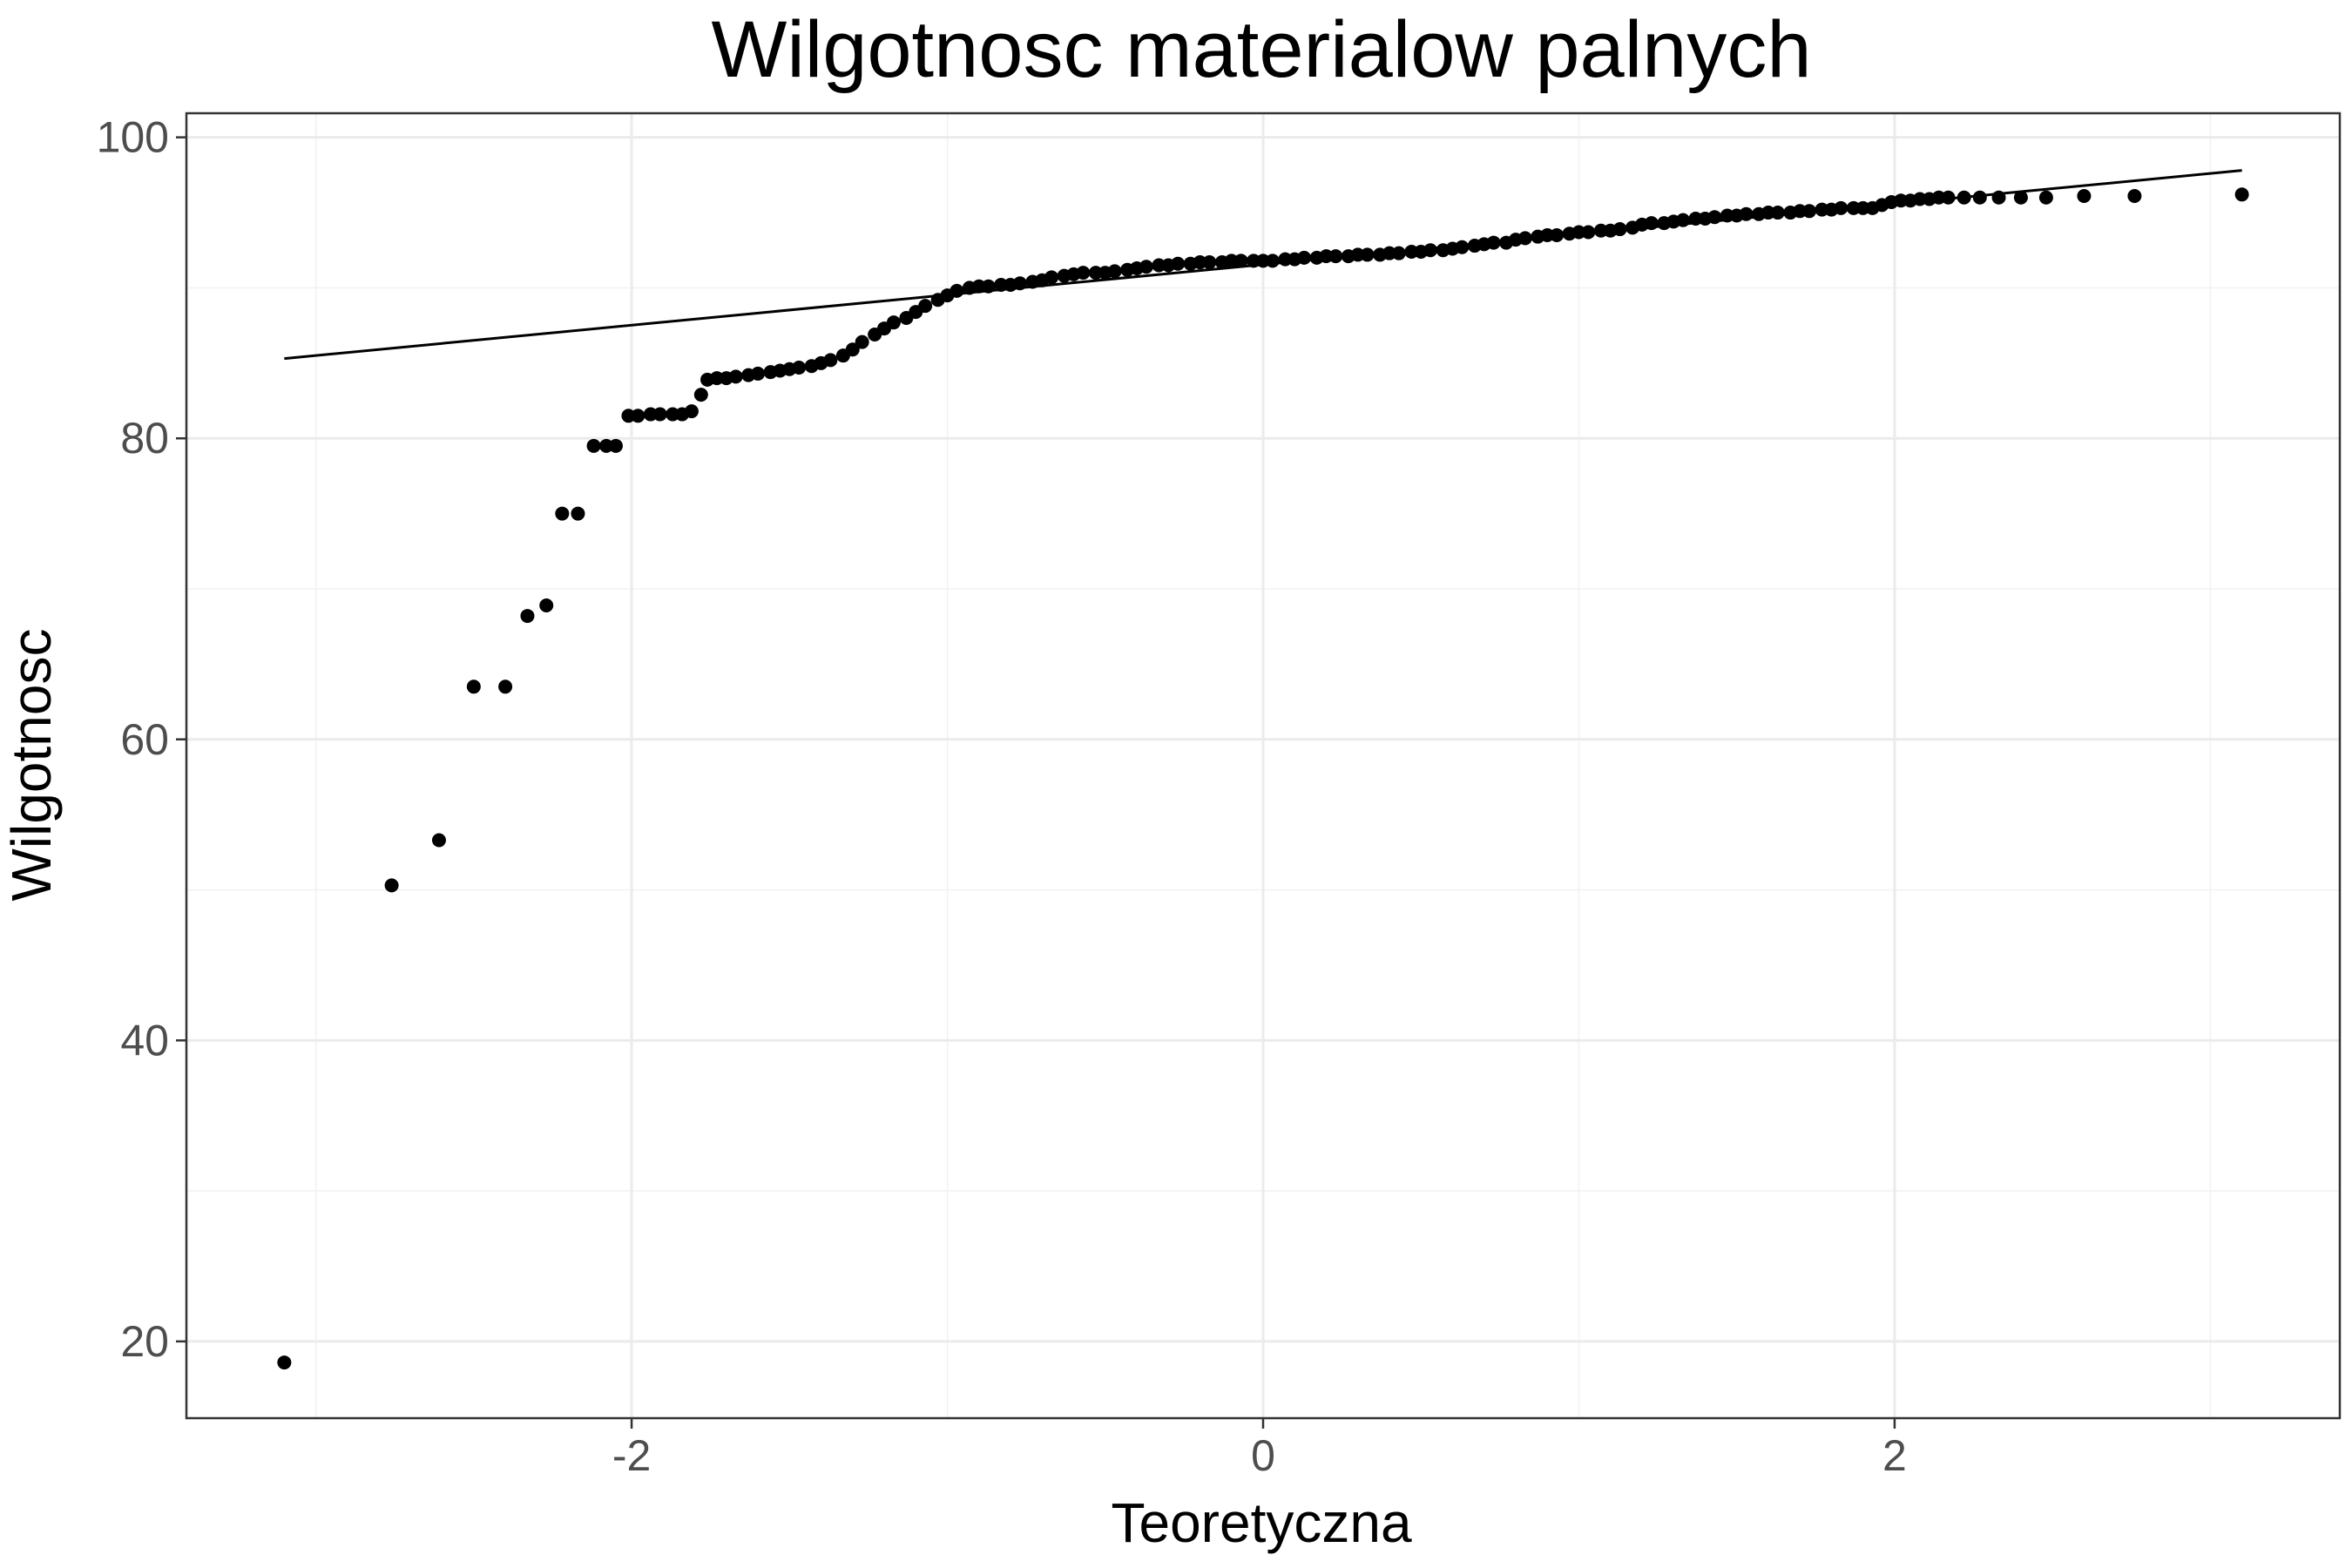 The image size is (2352, 1568). Describe the element at coordinates (1261, 1522) in the screenshot. I see `x-axis-title: Teoretyczna` at that location.